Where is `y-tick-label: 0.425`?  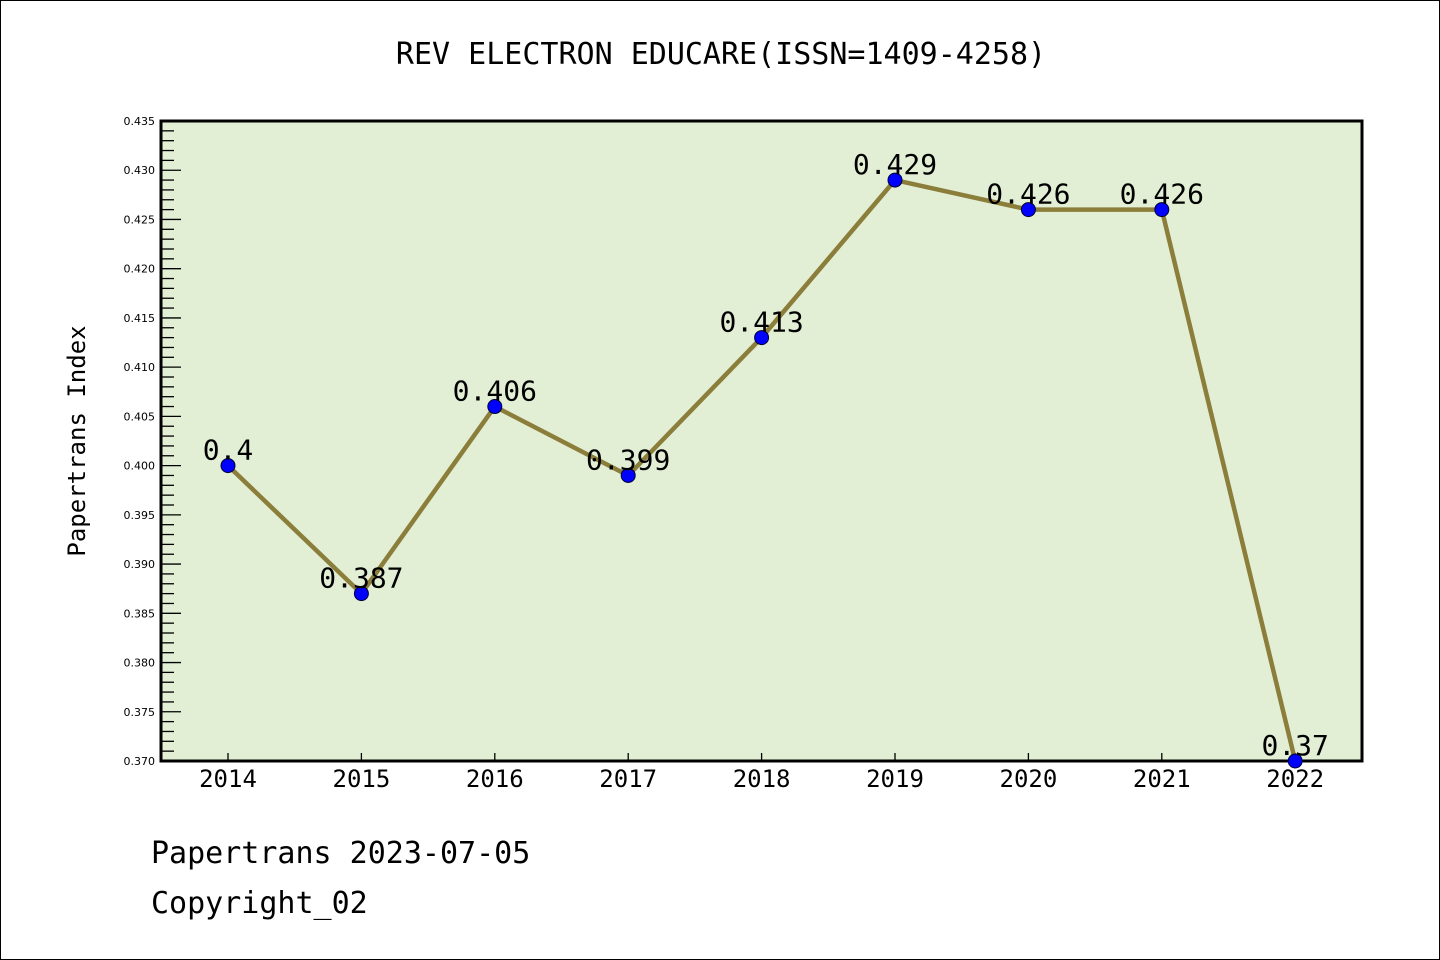
y-tick-label: 0.425 is located at coordinates (140, 219).